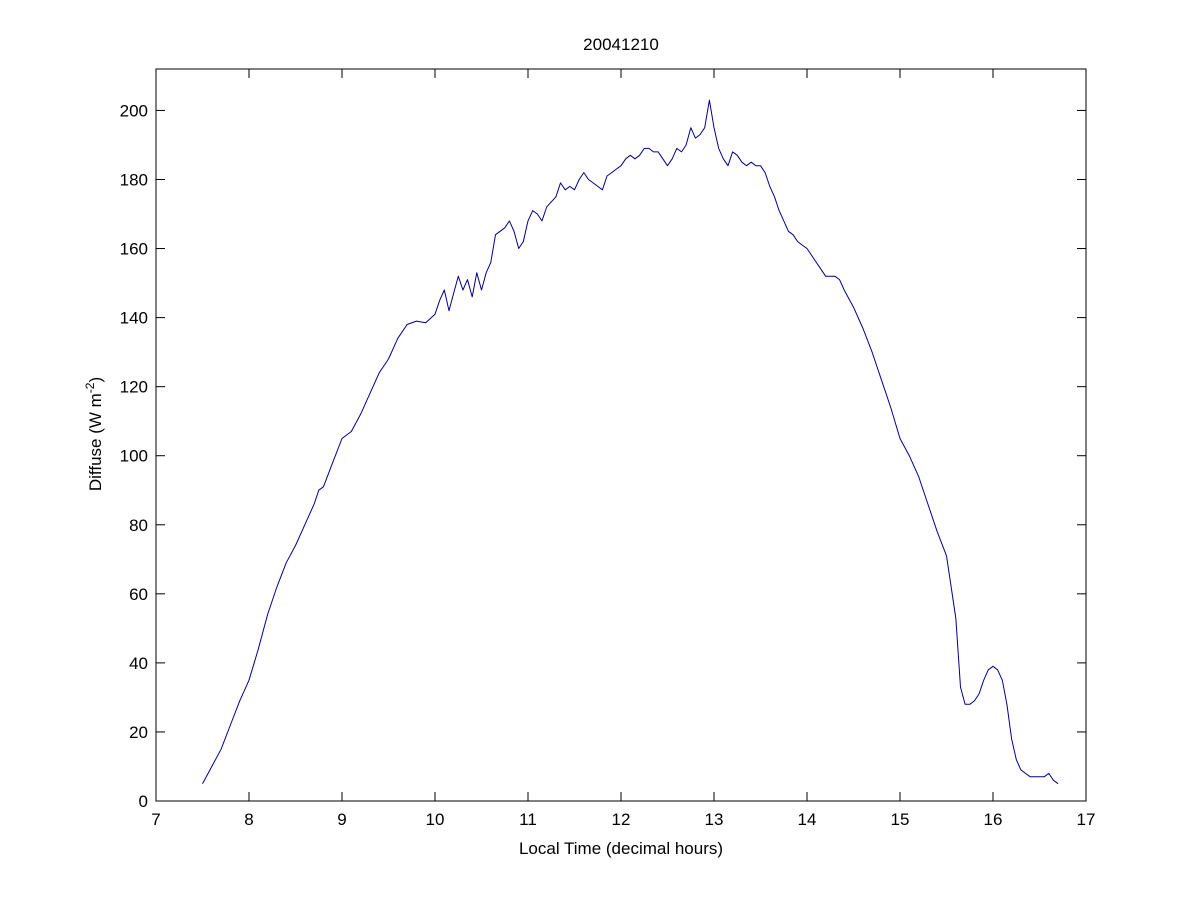 The image size is (1200, 905). I want to click on x-tick-label: 16, so click(993, 819).